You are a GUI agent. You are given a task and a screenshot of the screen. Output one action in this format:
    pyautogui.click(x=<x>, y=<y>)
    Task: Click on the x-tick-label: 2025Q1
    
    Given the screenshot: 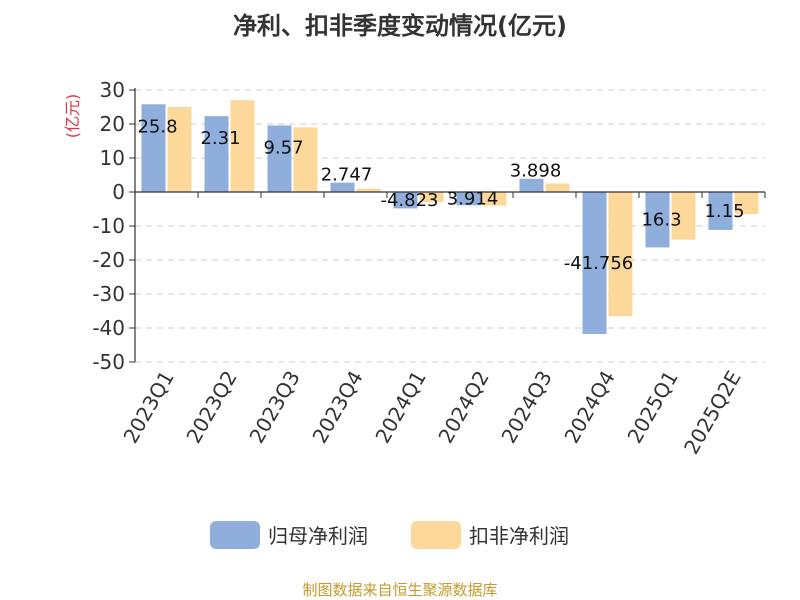 What is the action you would take?
    pyautogui.click(x=652, y=407)
    